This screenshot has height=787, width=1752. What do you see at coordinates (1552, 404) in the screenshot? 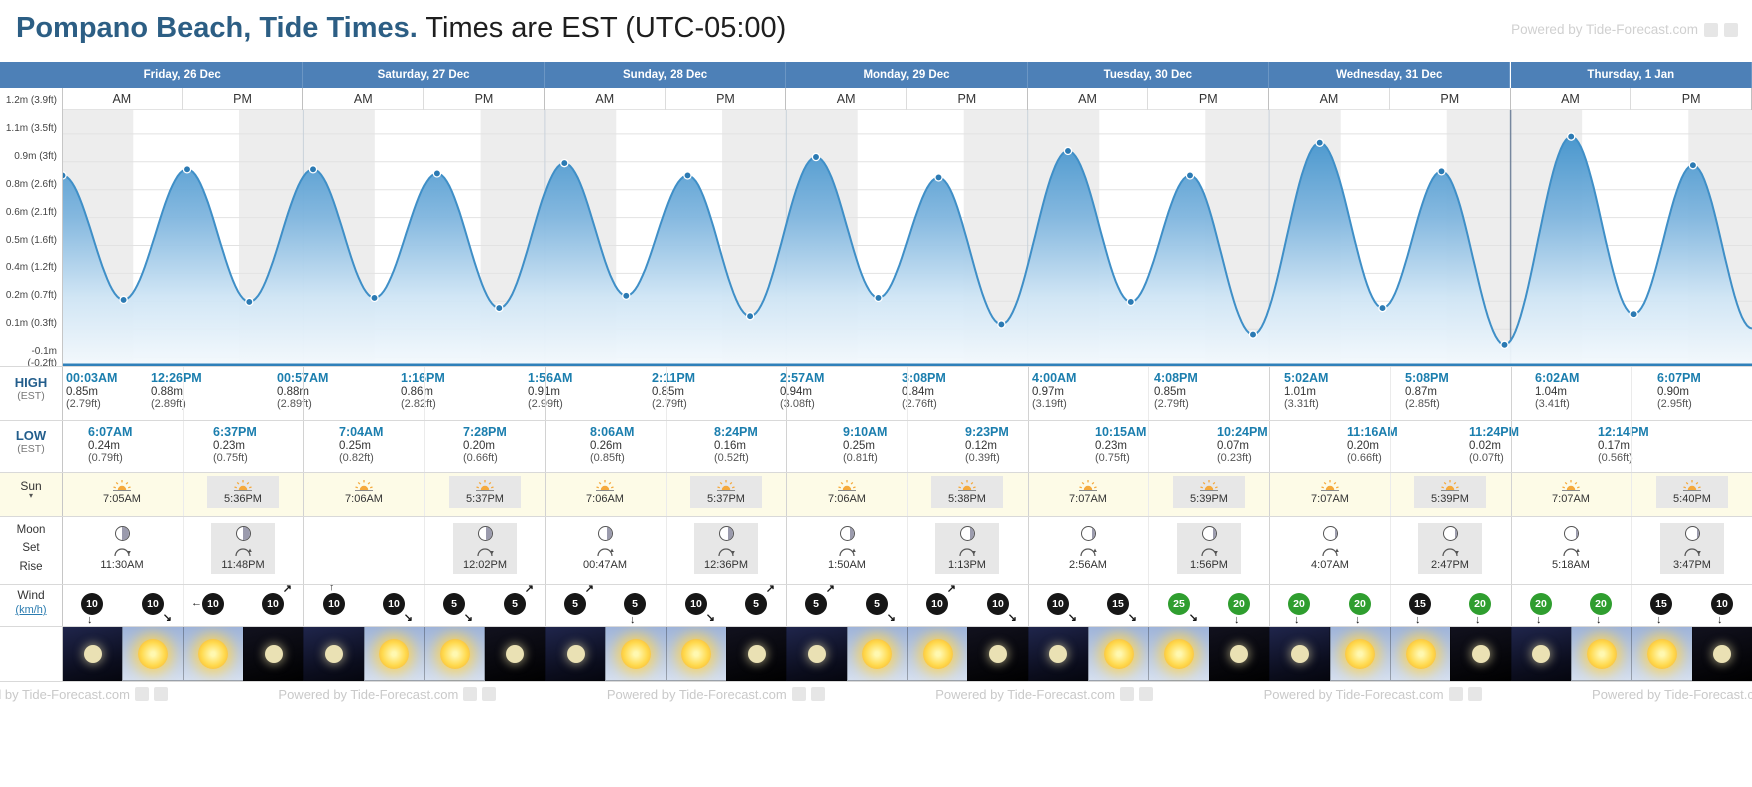
I see `tide-height-ft: (3.41ft)` at bounding box center [1552, 404].